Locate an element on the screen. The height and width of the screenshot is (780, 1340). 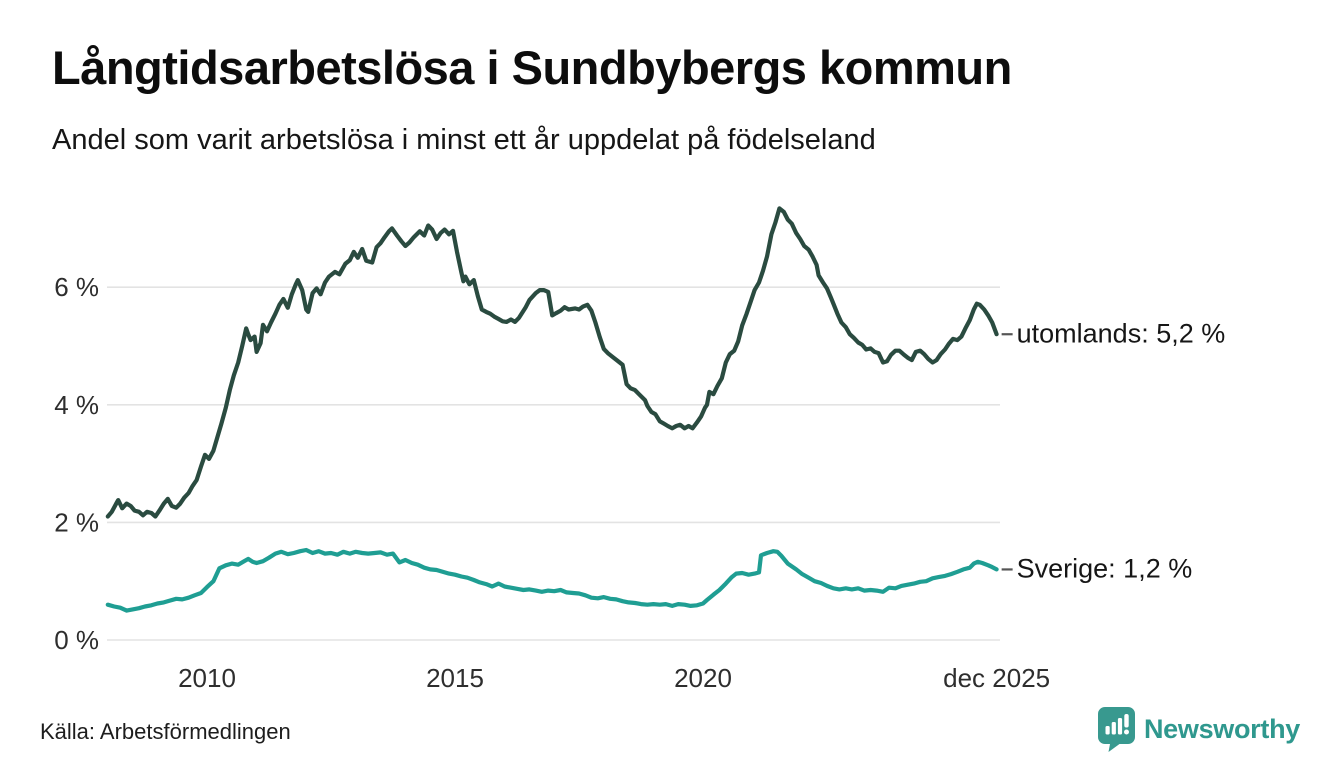
bar-icon-large is located at coordinates (1120, 726).